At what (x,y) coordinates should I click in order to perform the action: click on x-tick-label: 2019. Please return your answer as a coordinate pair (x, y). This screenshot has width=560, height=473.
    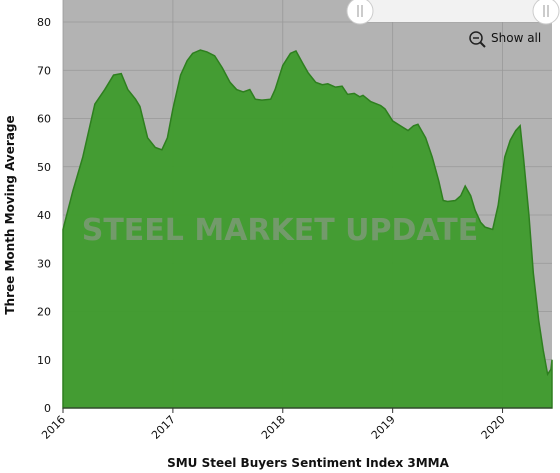
    Looking at the image, I should click on (383, 427).